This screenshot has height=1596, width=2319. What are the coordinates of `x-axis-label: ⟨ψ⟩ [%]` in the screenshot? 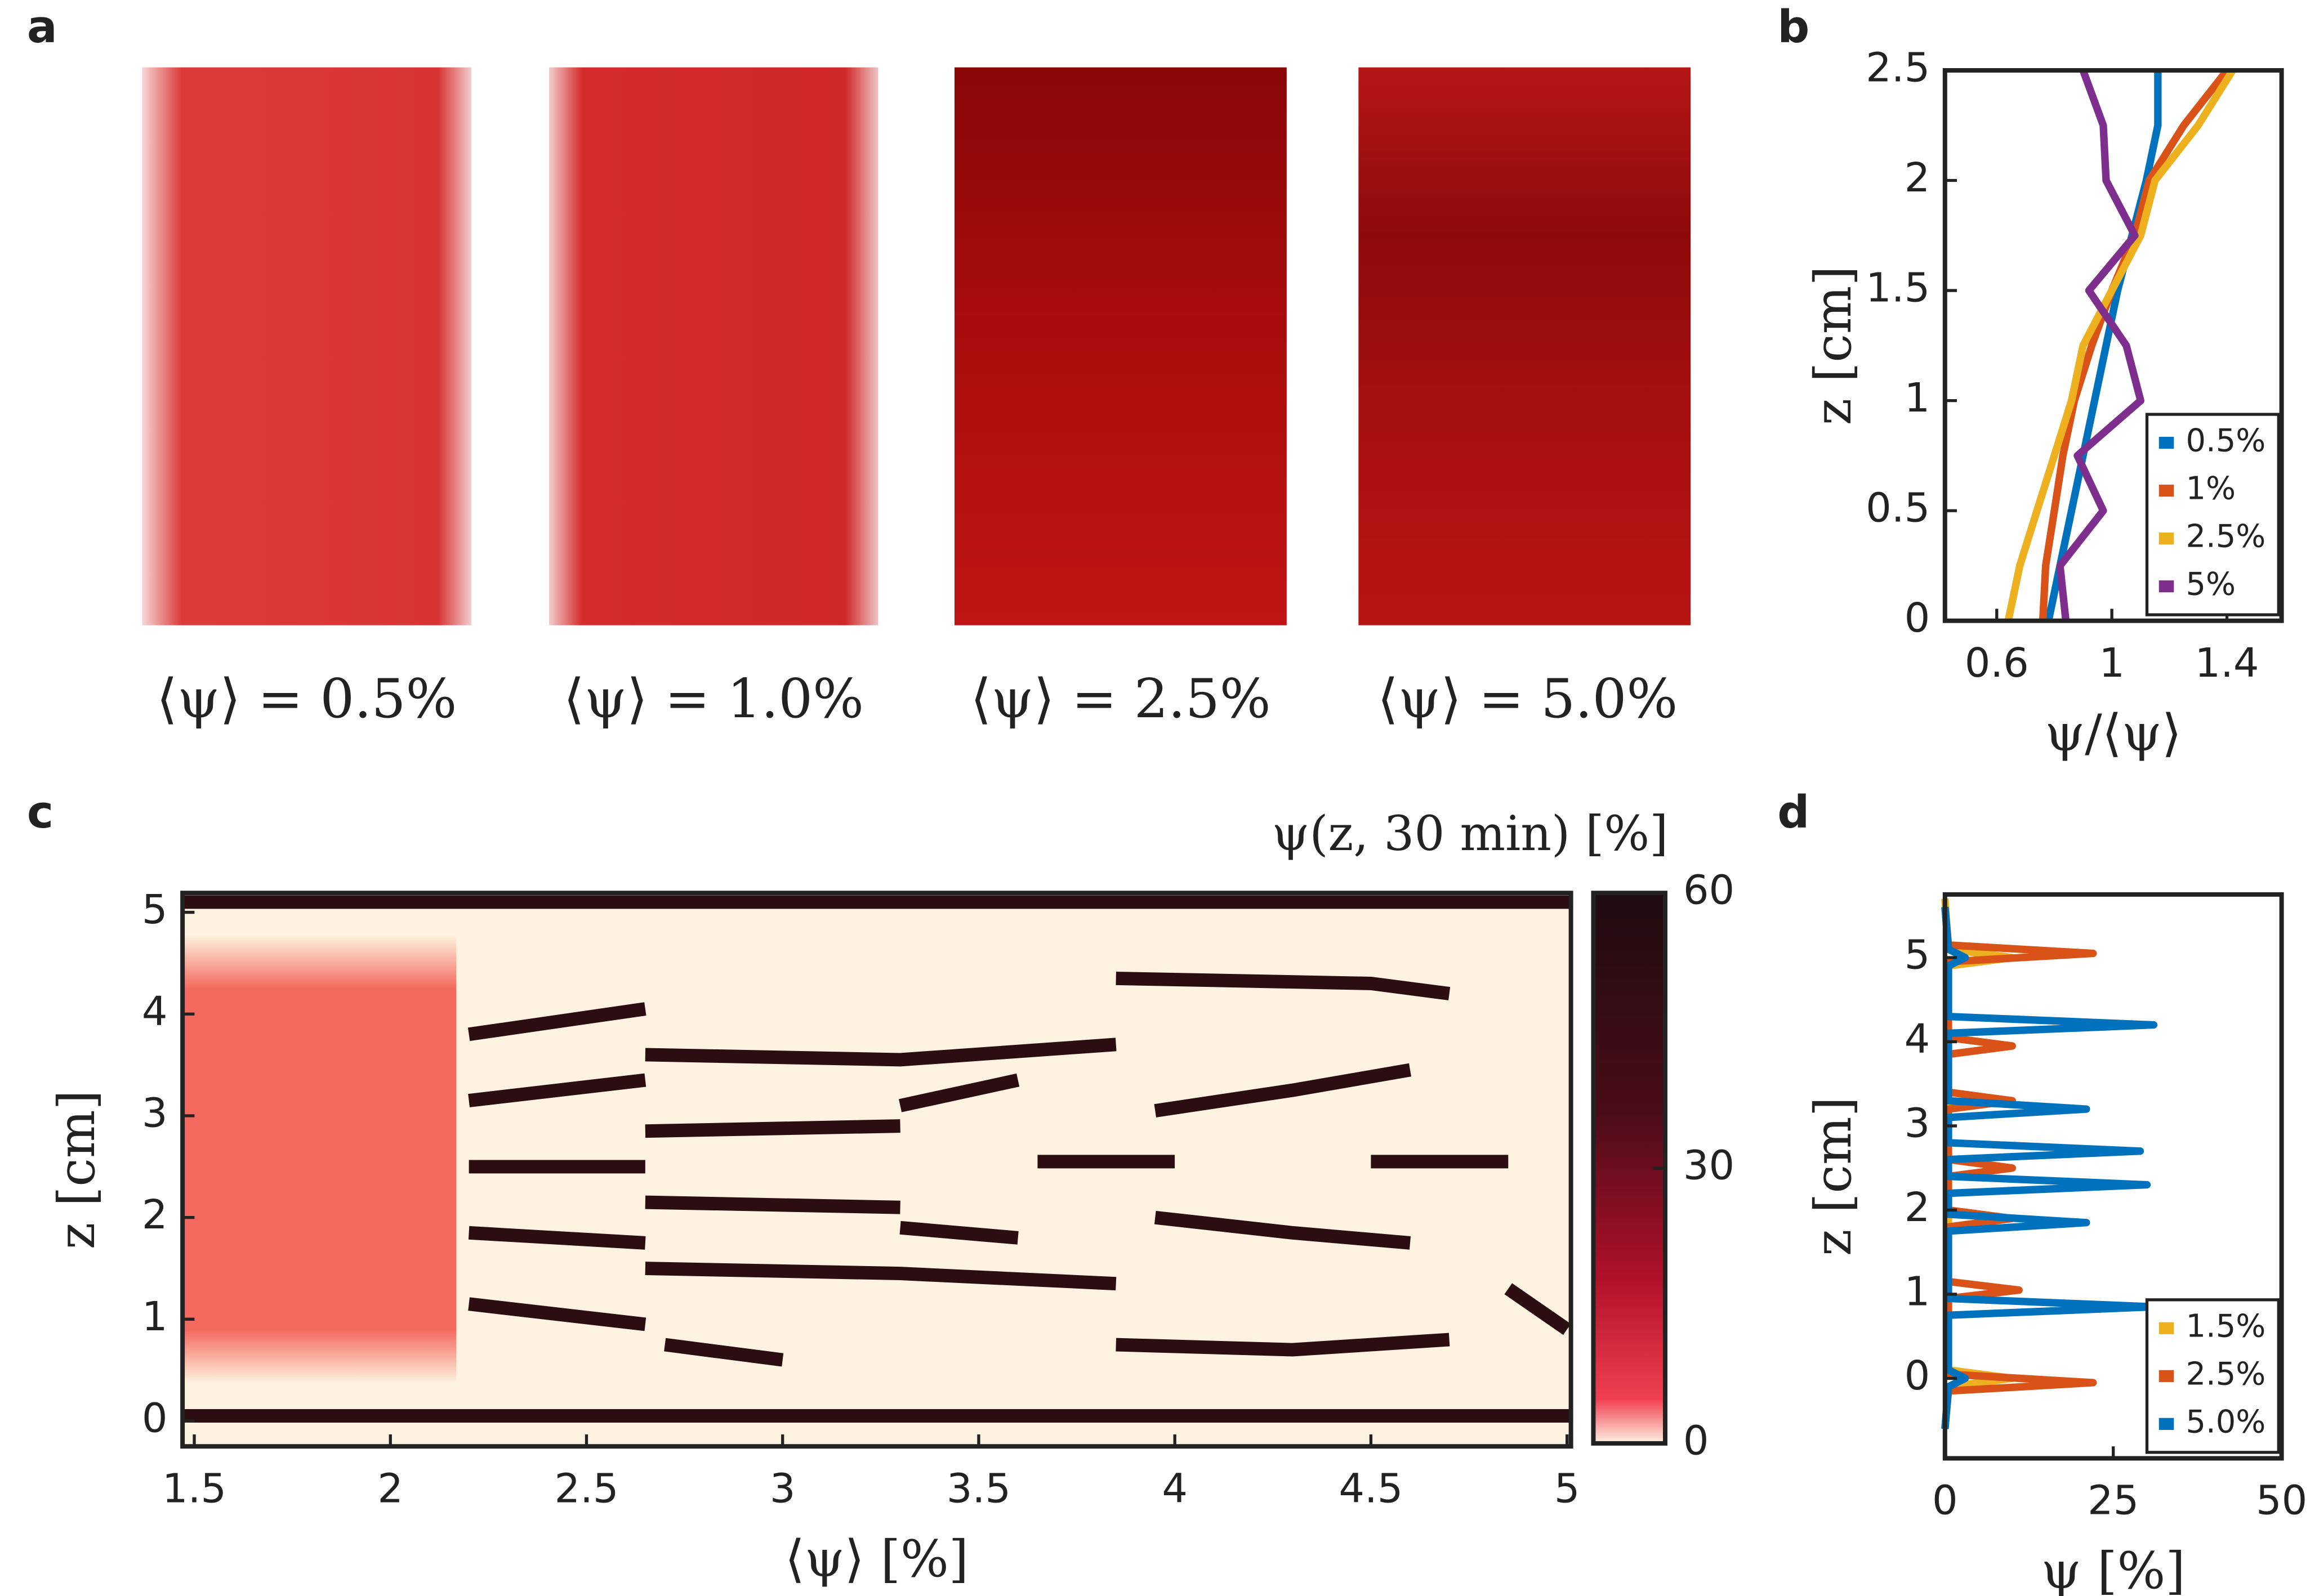 It's located at (877, 1560).